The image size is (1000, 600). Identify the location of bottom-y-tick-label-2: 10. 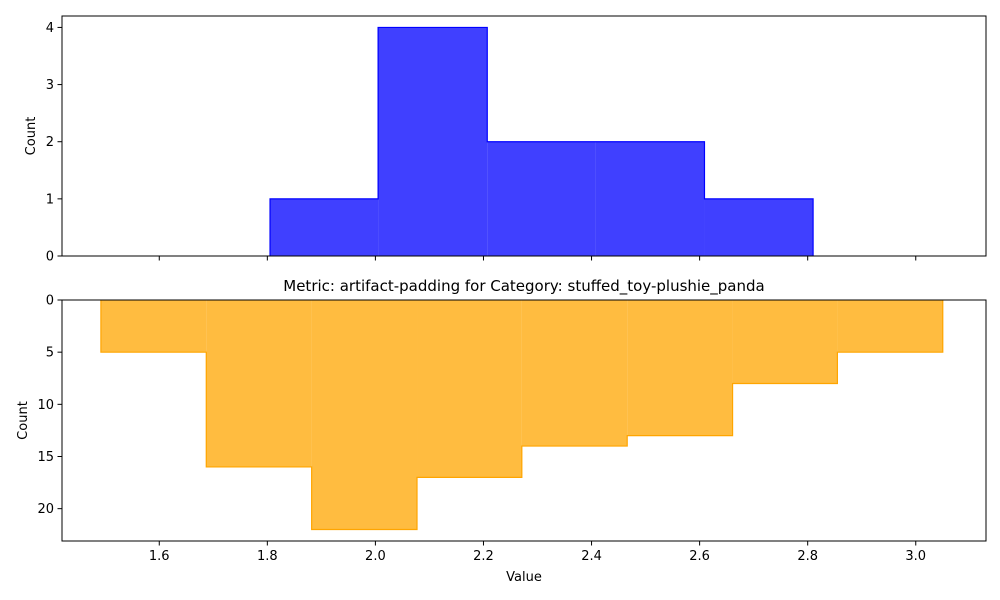
(45, 405).